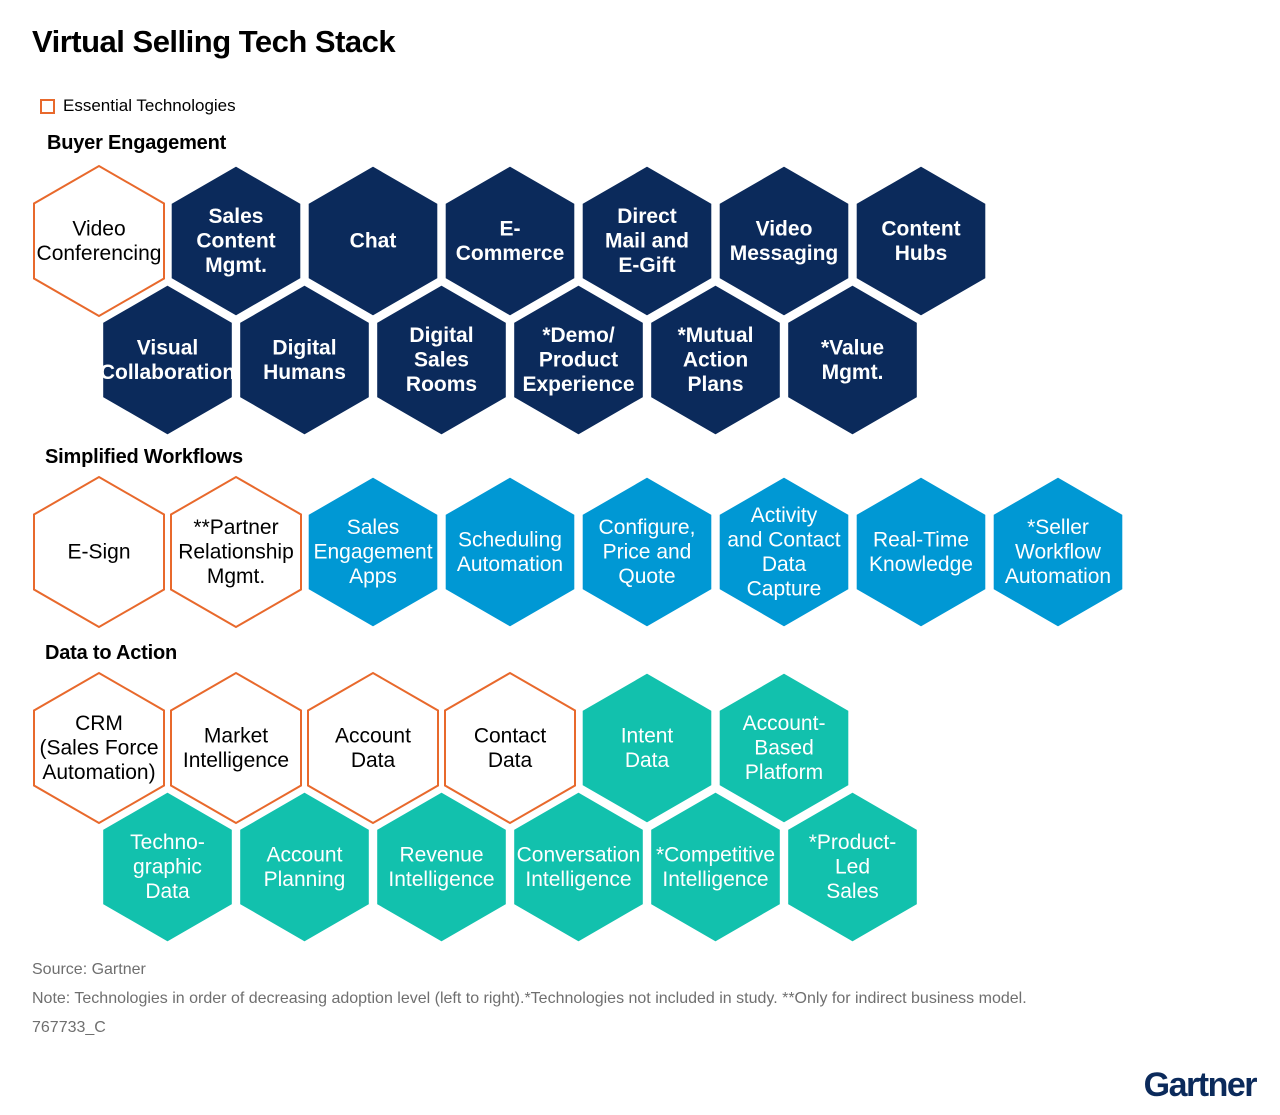  I want to click on section-title-simplified-workflows: Simplified Workflows, so click(144, 457).